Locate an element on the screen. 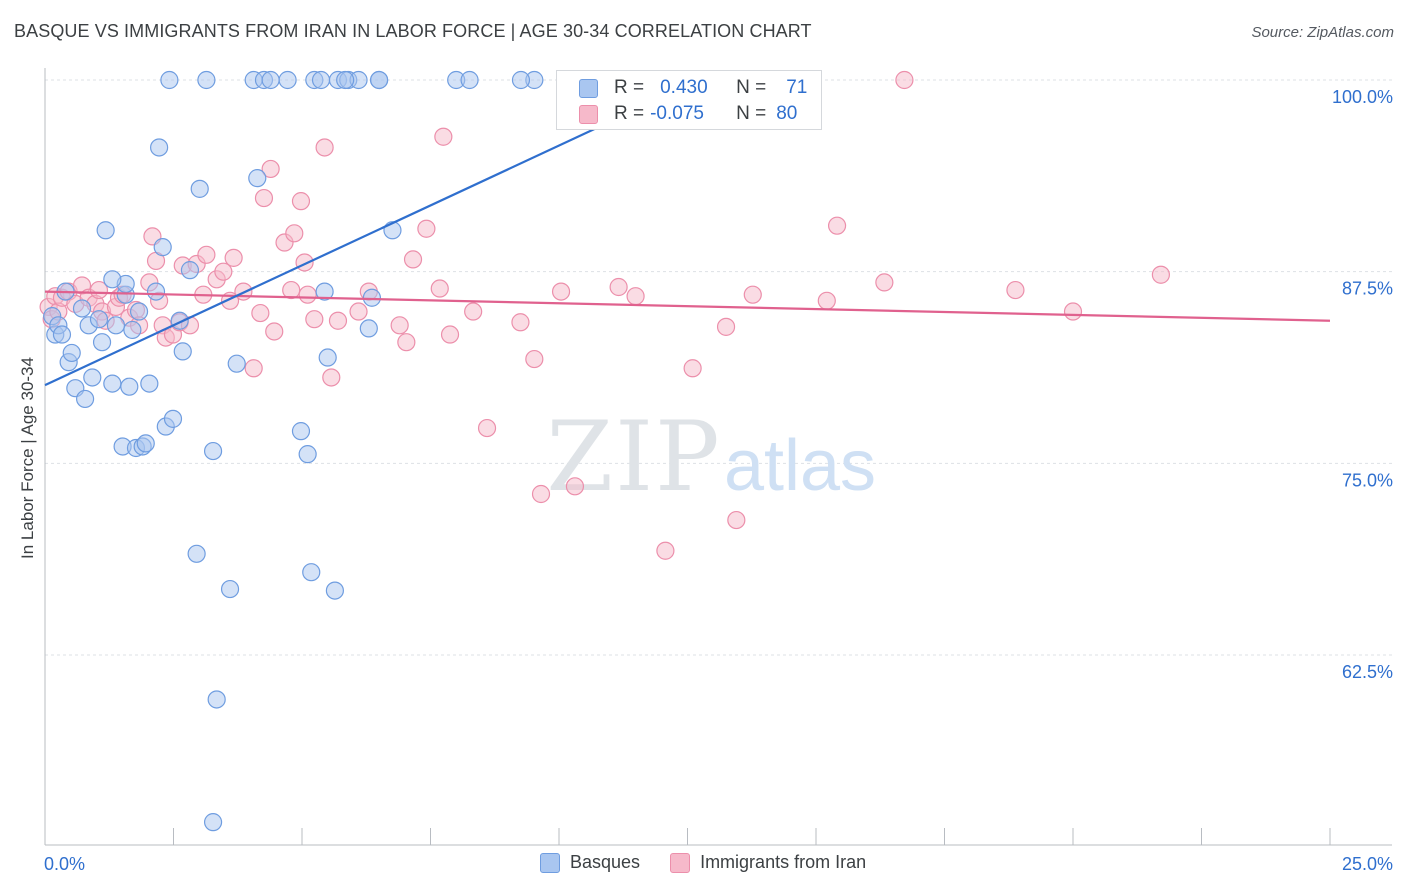 This screenshot has width=1406, height=892. legend-label-iran: Immigrants from Iran is located at coordinates (783, 862).